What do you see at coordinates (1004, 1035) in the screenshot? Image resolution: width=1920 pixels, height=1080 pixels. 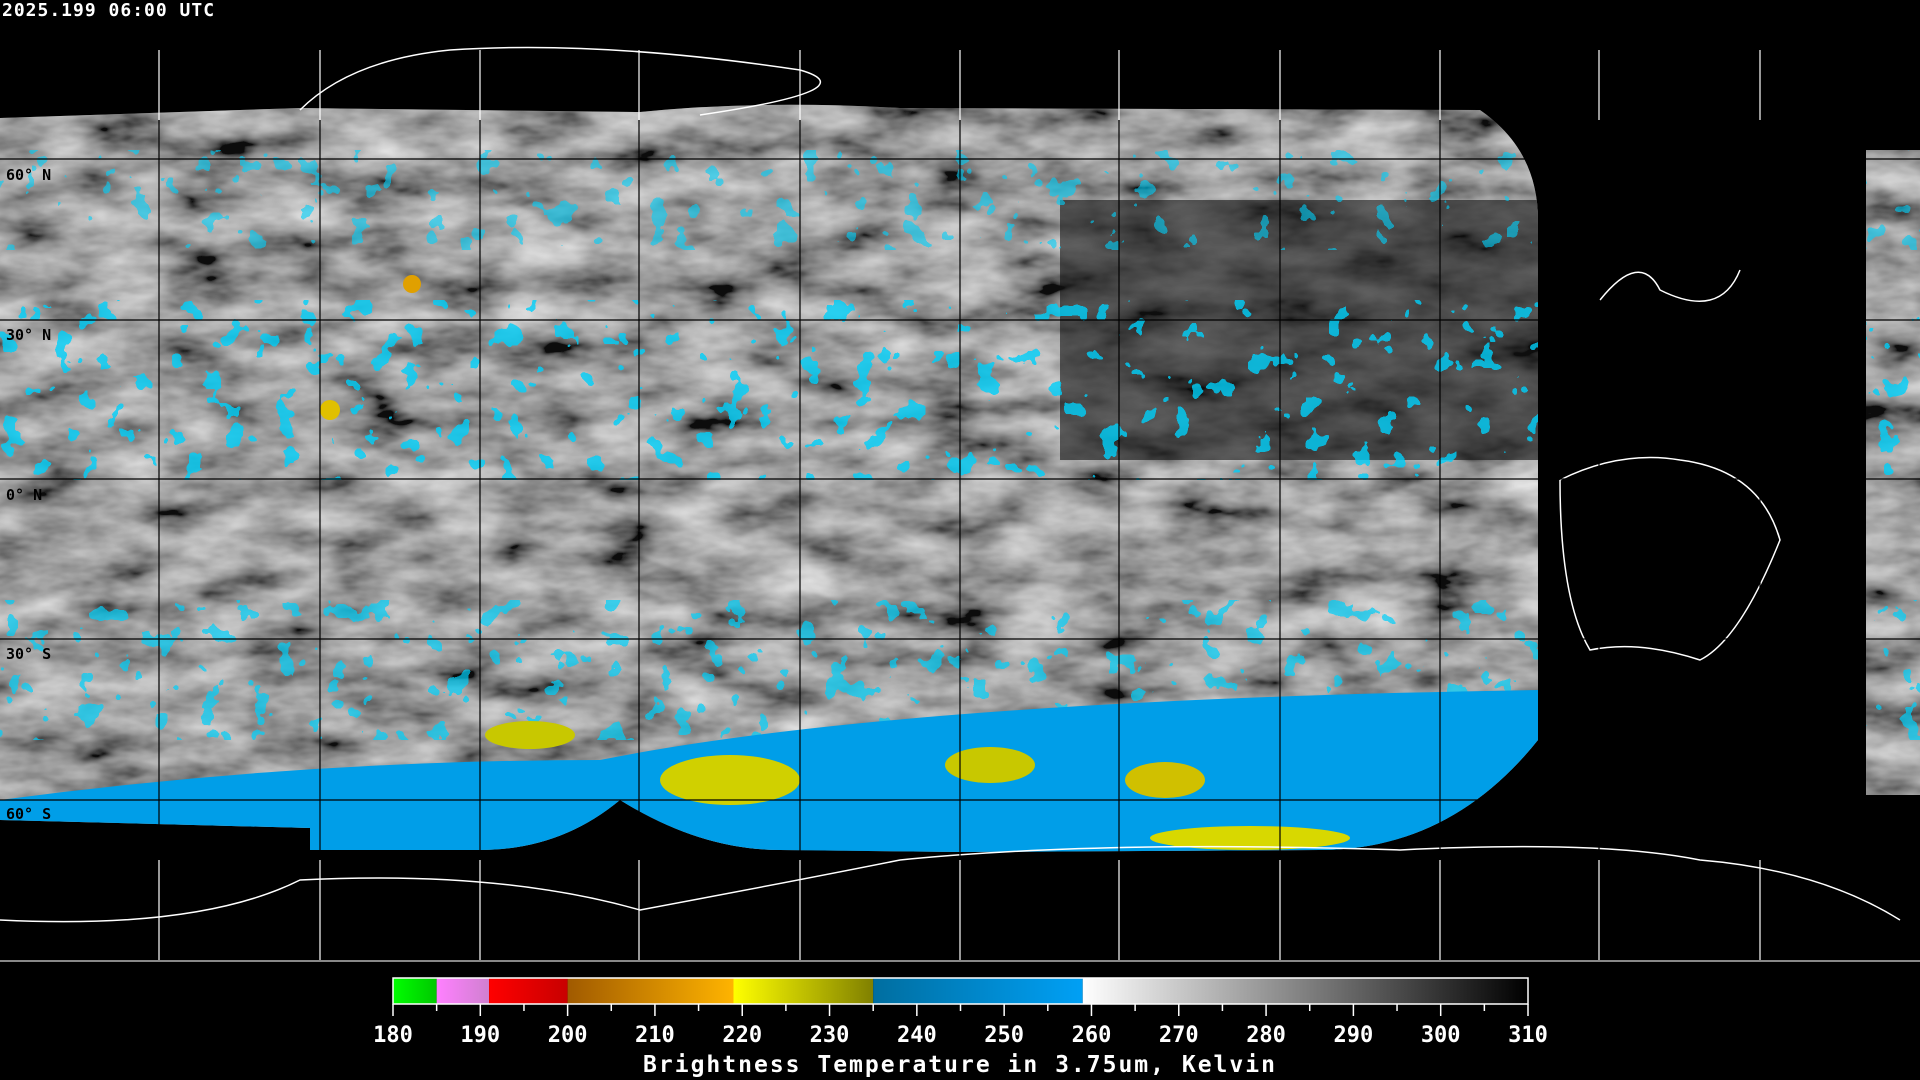 I see `colorbar-tick-label: 250` at bounding box center [1004, 1035].